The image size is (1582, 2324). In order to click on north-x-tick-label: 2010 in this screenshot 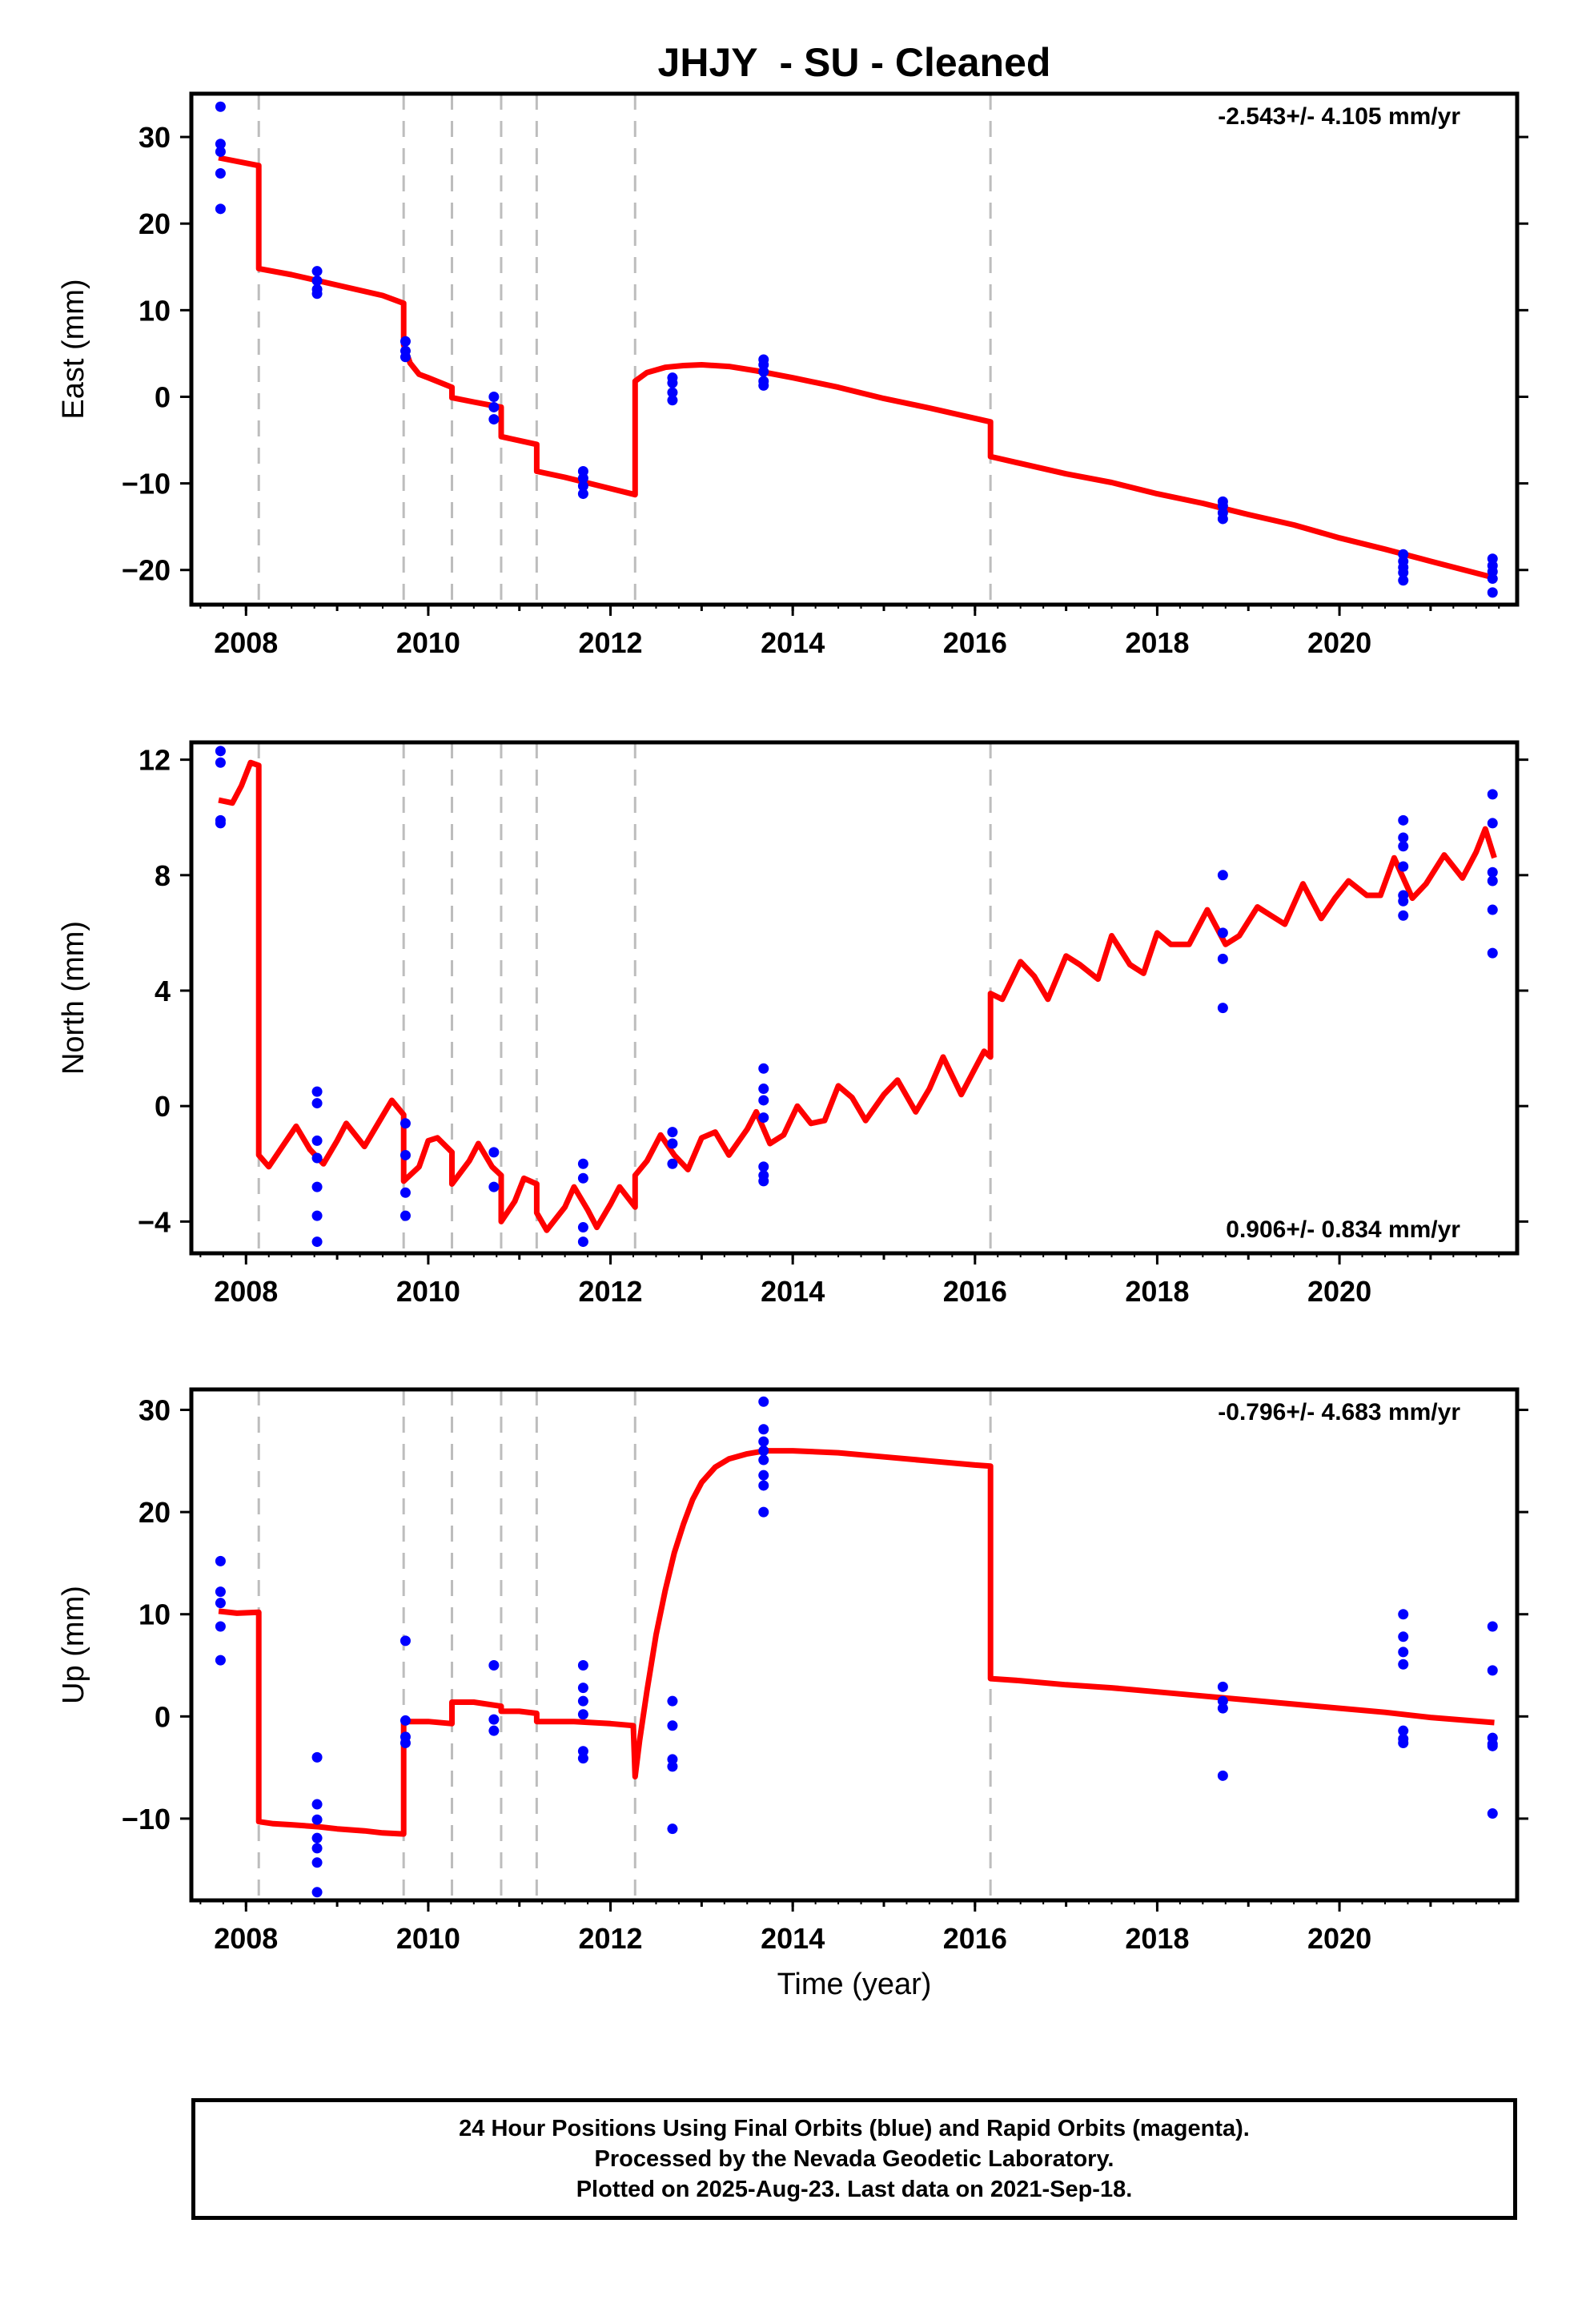, I will do `click(428, 1291)`.